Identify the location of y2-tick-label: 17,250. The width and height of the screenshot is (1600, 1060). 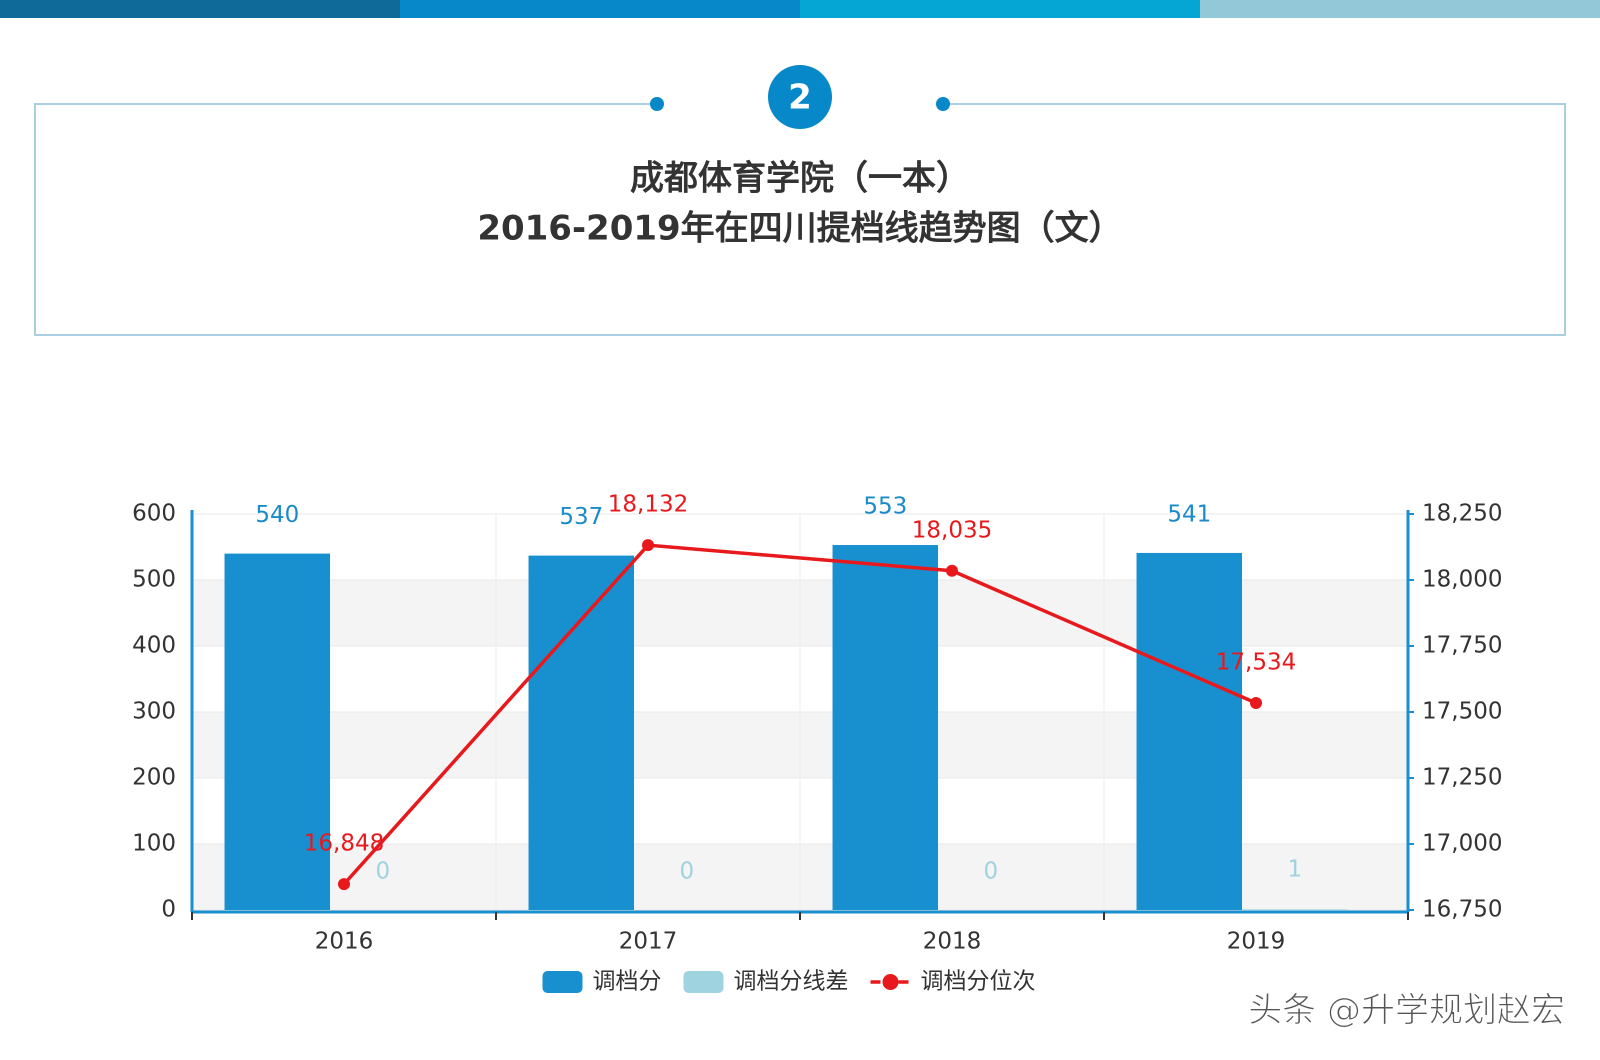
(1462, 778).